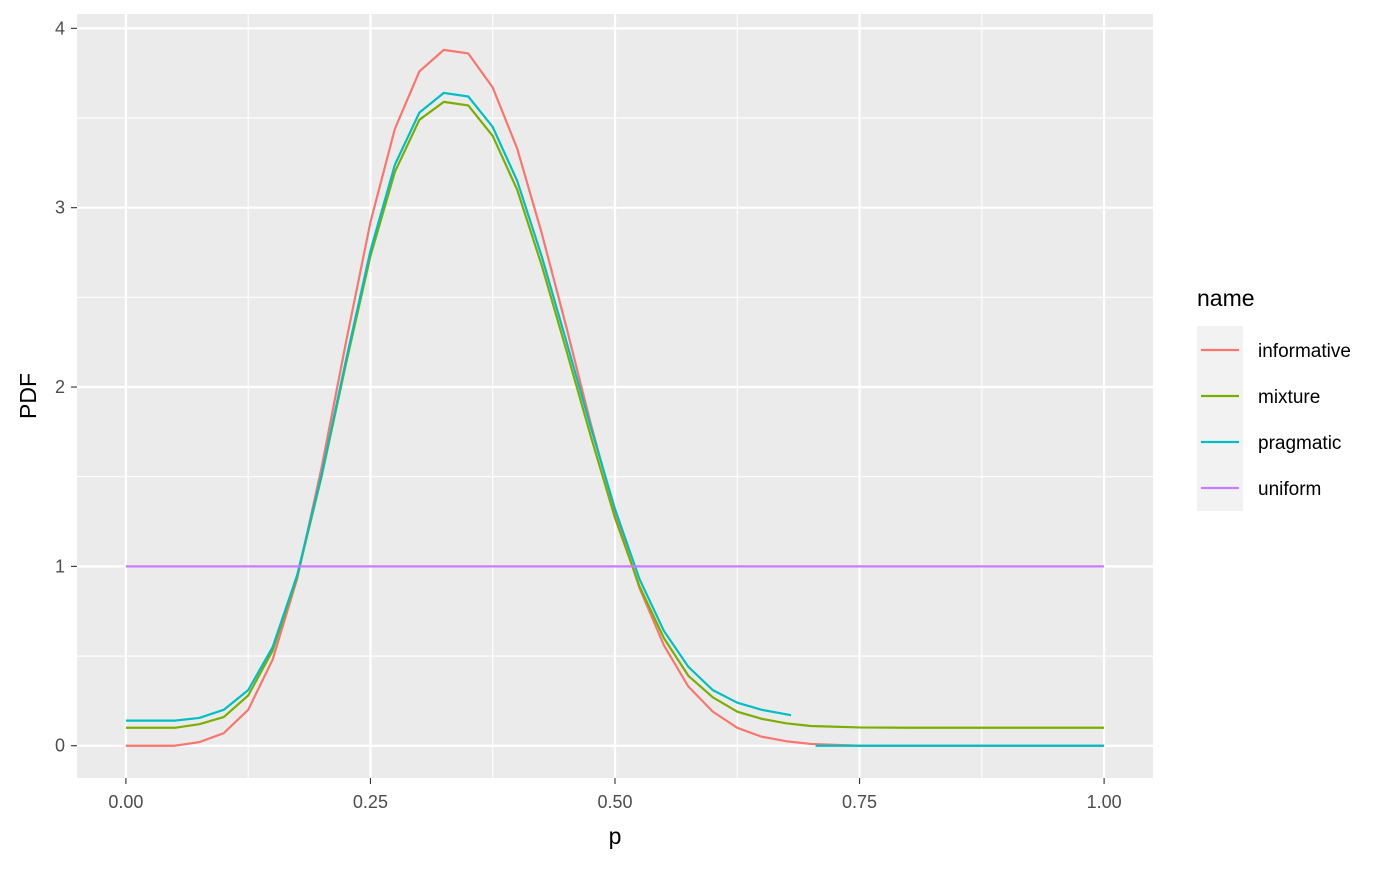 The width and height of the screenshot is (1400, 870). What do you see at coordinates (60, 746) in the screenshot?
I see `y-tick-label: 0` at bounding box center [60, 746].